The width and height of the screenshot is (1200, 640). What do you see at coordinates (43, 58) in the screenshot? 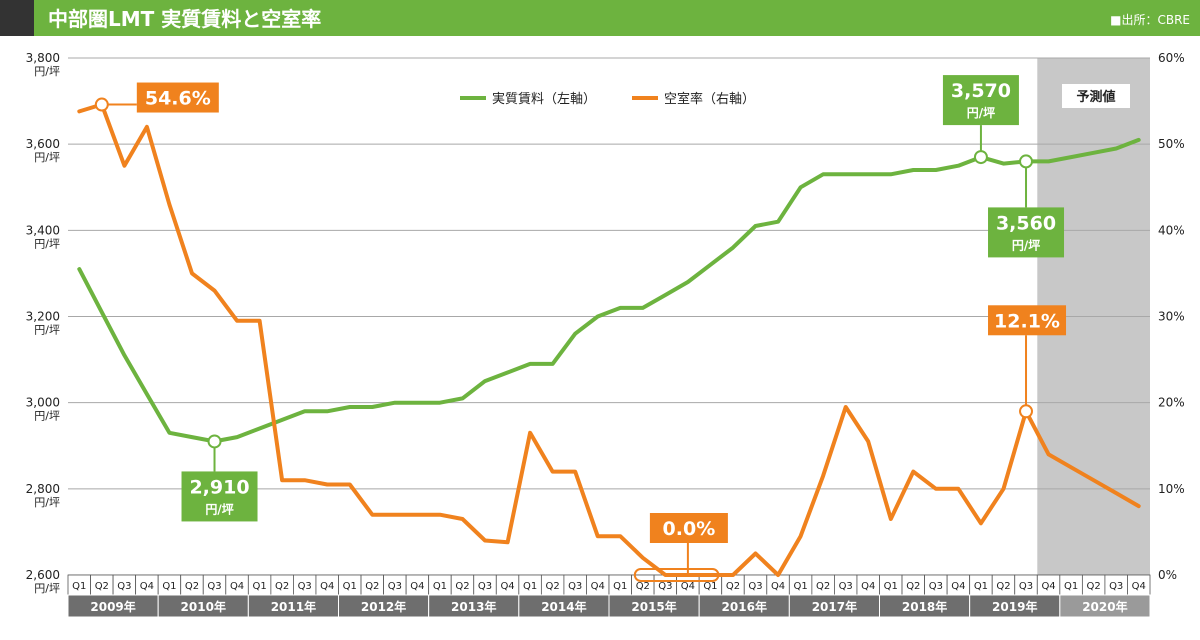
I see `left-tick-label: 3,800` at bounding box center [43, 58].